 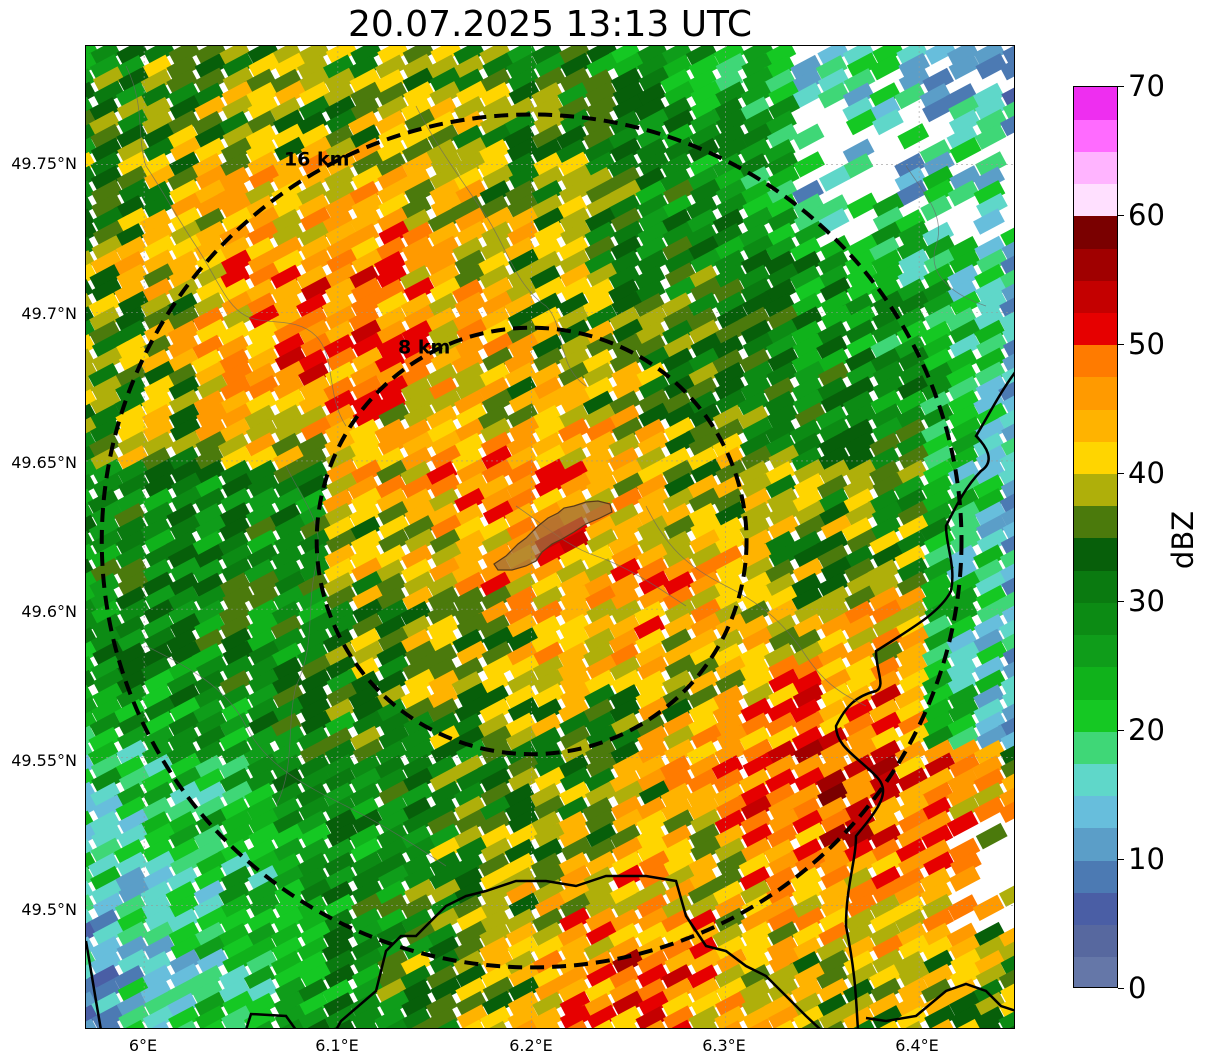 I want to click on lon-tick-label: 6°E, so click(x=143, y=1045).